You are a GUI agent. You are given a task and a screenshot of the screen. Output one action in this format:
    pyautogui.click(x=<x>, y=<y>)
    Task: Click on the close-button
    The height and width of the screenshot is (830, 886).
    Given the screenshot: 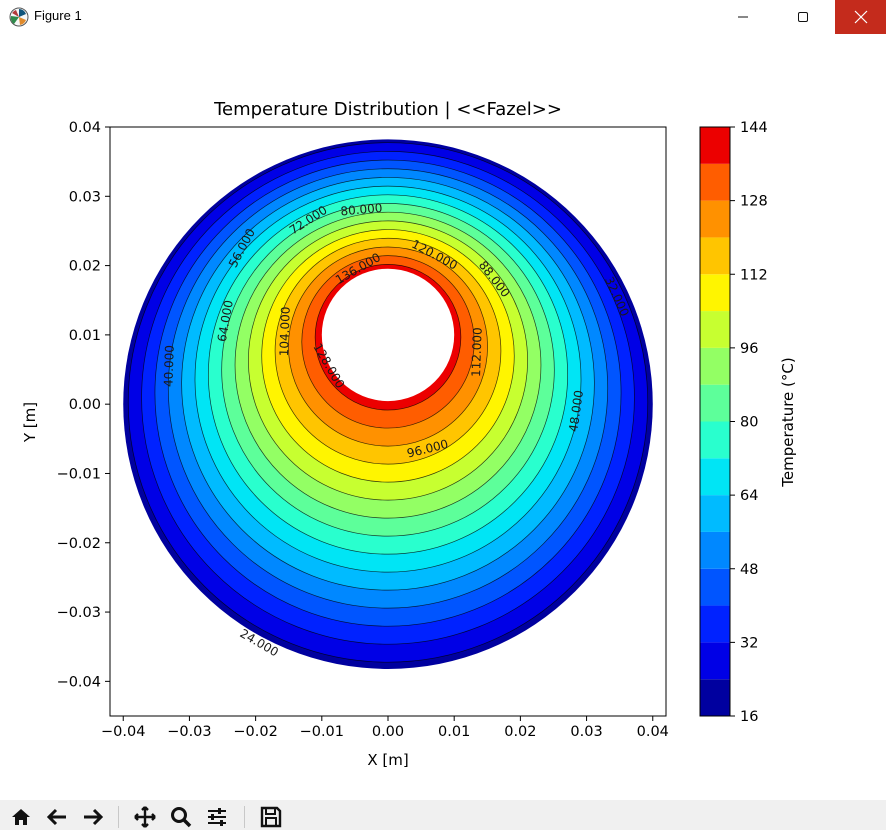 What is the action you would take?
    pyautogui.click(x=860, y=17)
    